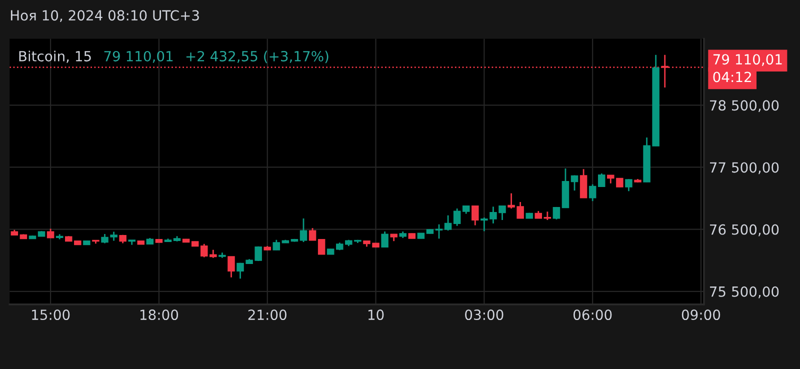  Describe the element at coordinates (55, 56) in the screenshot. I see `text: Bitcoin, 15` at that location.